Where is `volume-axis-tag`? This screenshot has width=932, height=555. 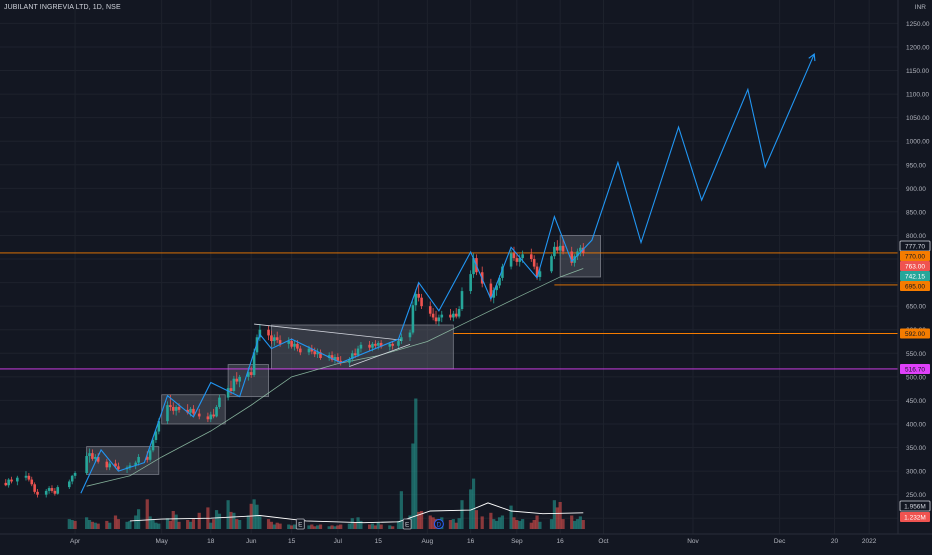 volume-axis-tag is located at coordinates (915, 517).